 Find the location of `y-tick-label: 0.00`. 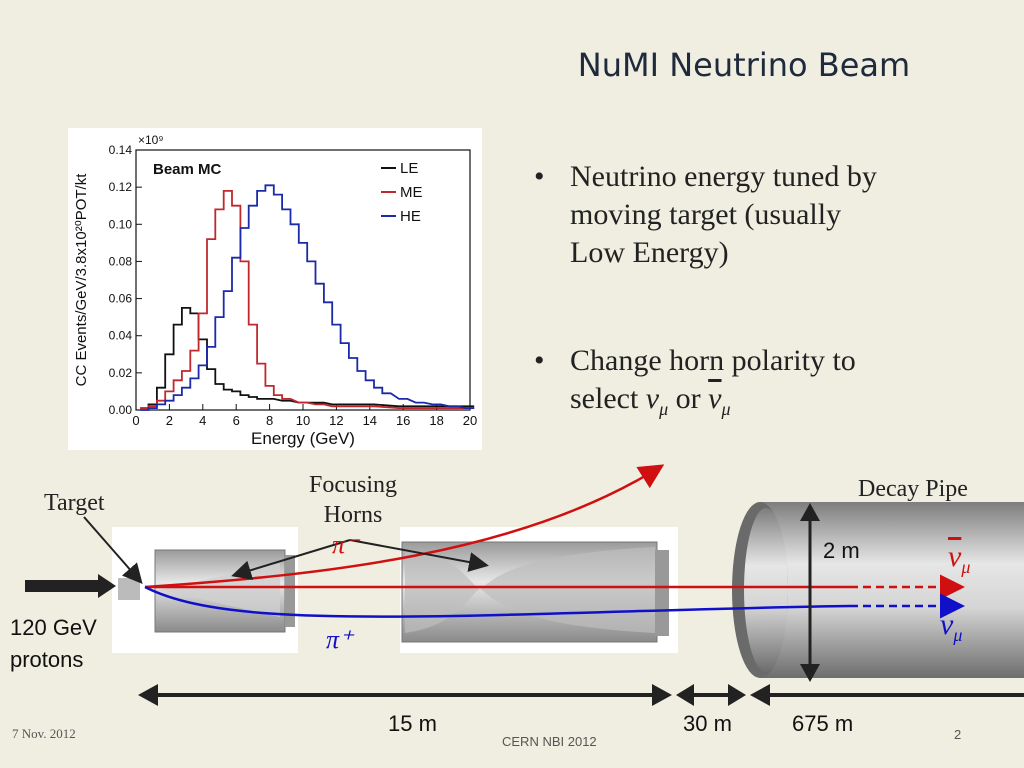

y-tick-label: 0.00 is located at coordinates (121, 410).